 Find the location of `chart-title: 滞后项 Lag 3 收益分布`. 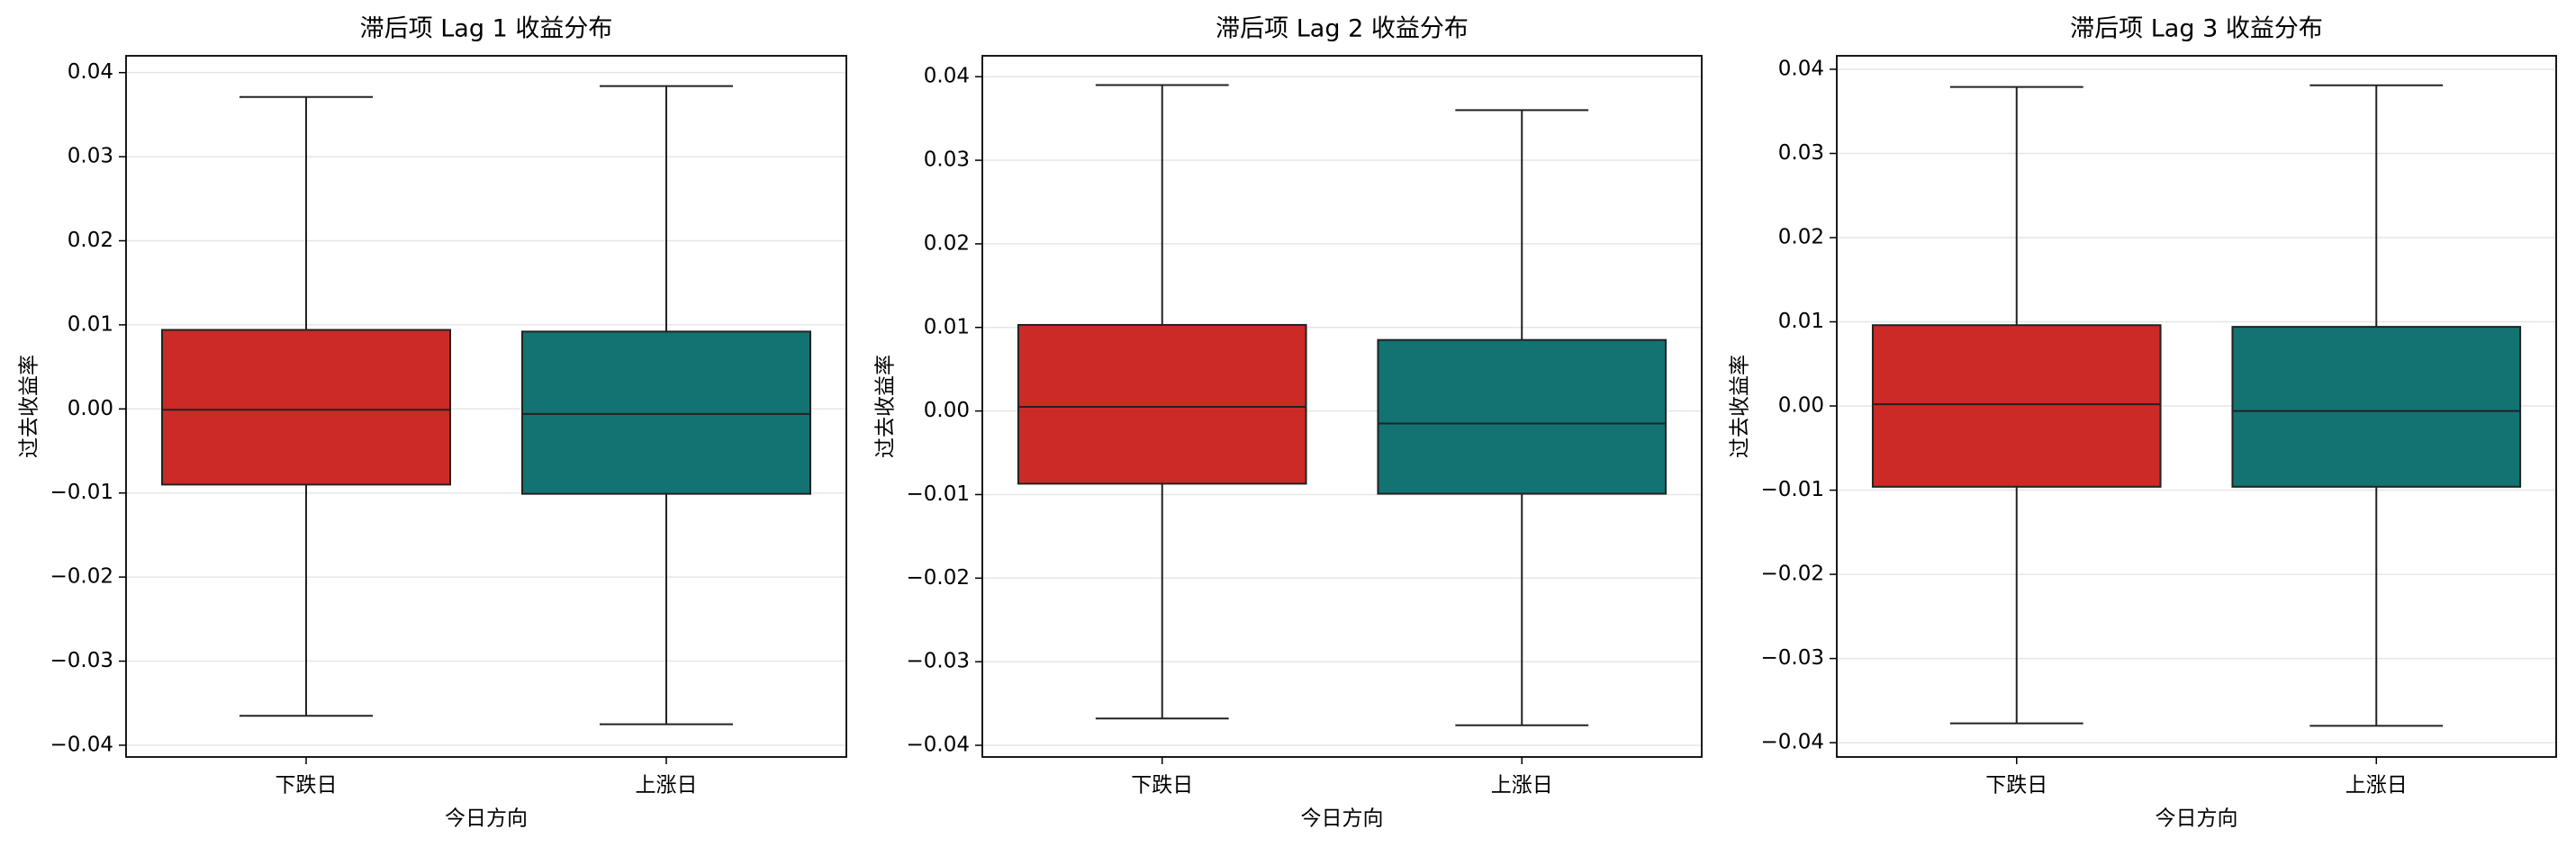

chart-title: 滞后项 Lag 3 收益分布 is located at coordinates (2196, 29).